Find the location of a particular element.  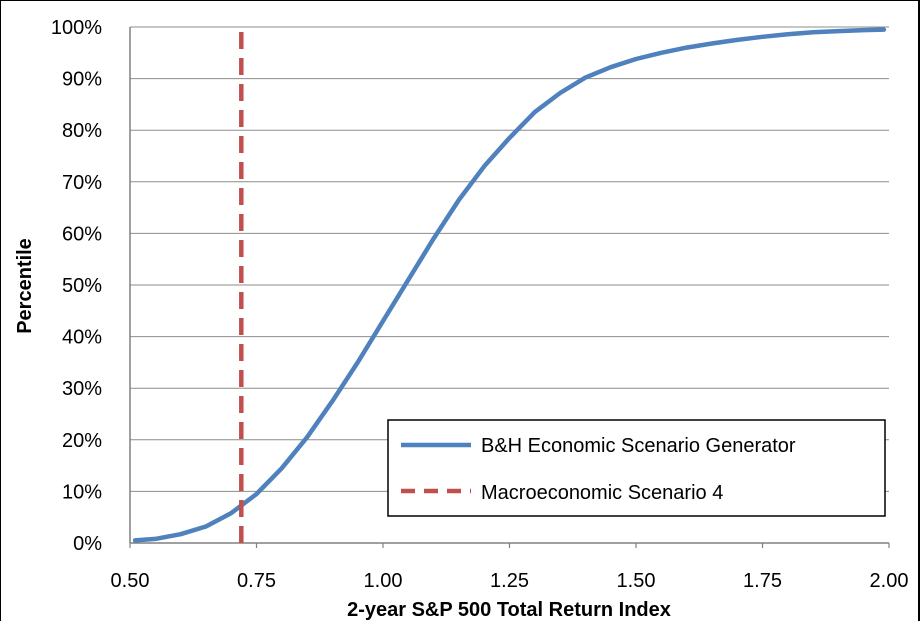

y-tick-label: 40% is located at coordinates (82, 338).